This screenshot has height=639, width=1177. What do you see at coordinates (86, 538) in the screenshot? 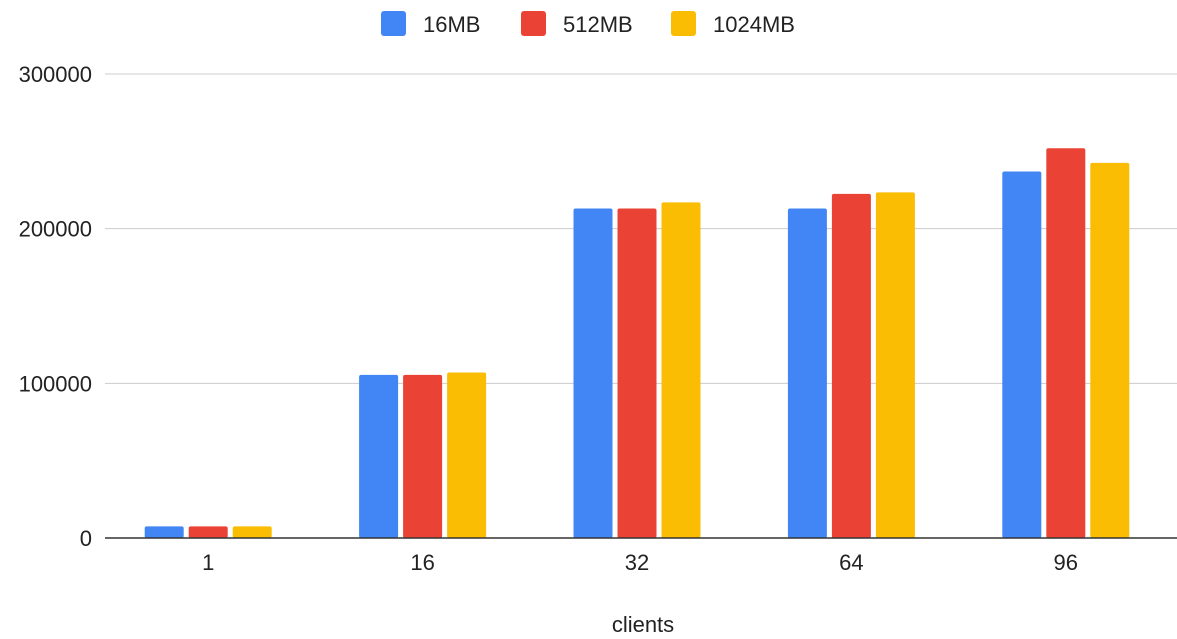
I see `y-tick-label: 0` at bounding box center [86, 538].